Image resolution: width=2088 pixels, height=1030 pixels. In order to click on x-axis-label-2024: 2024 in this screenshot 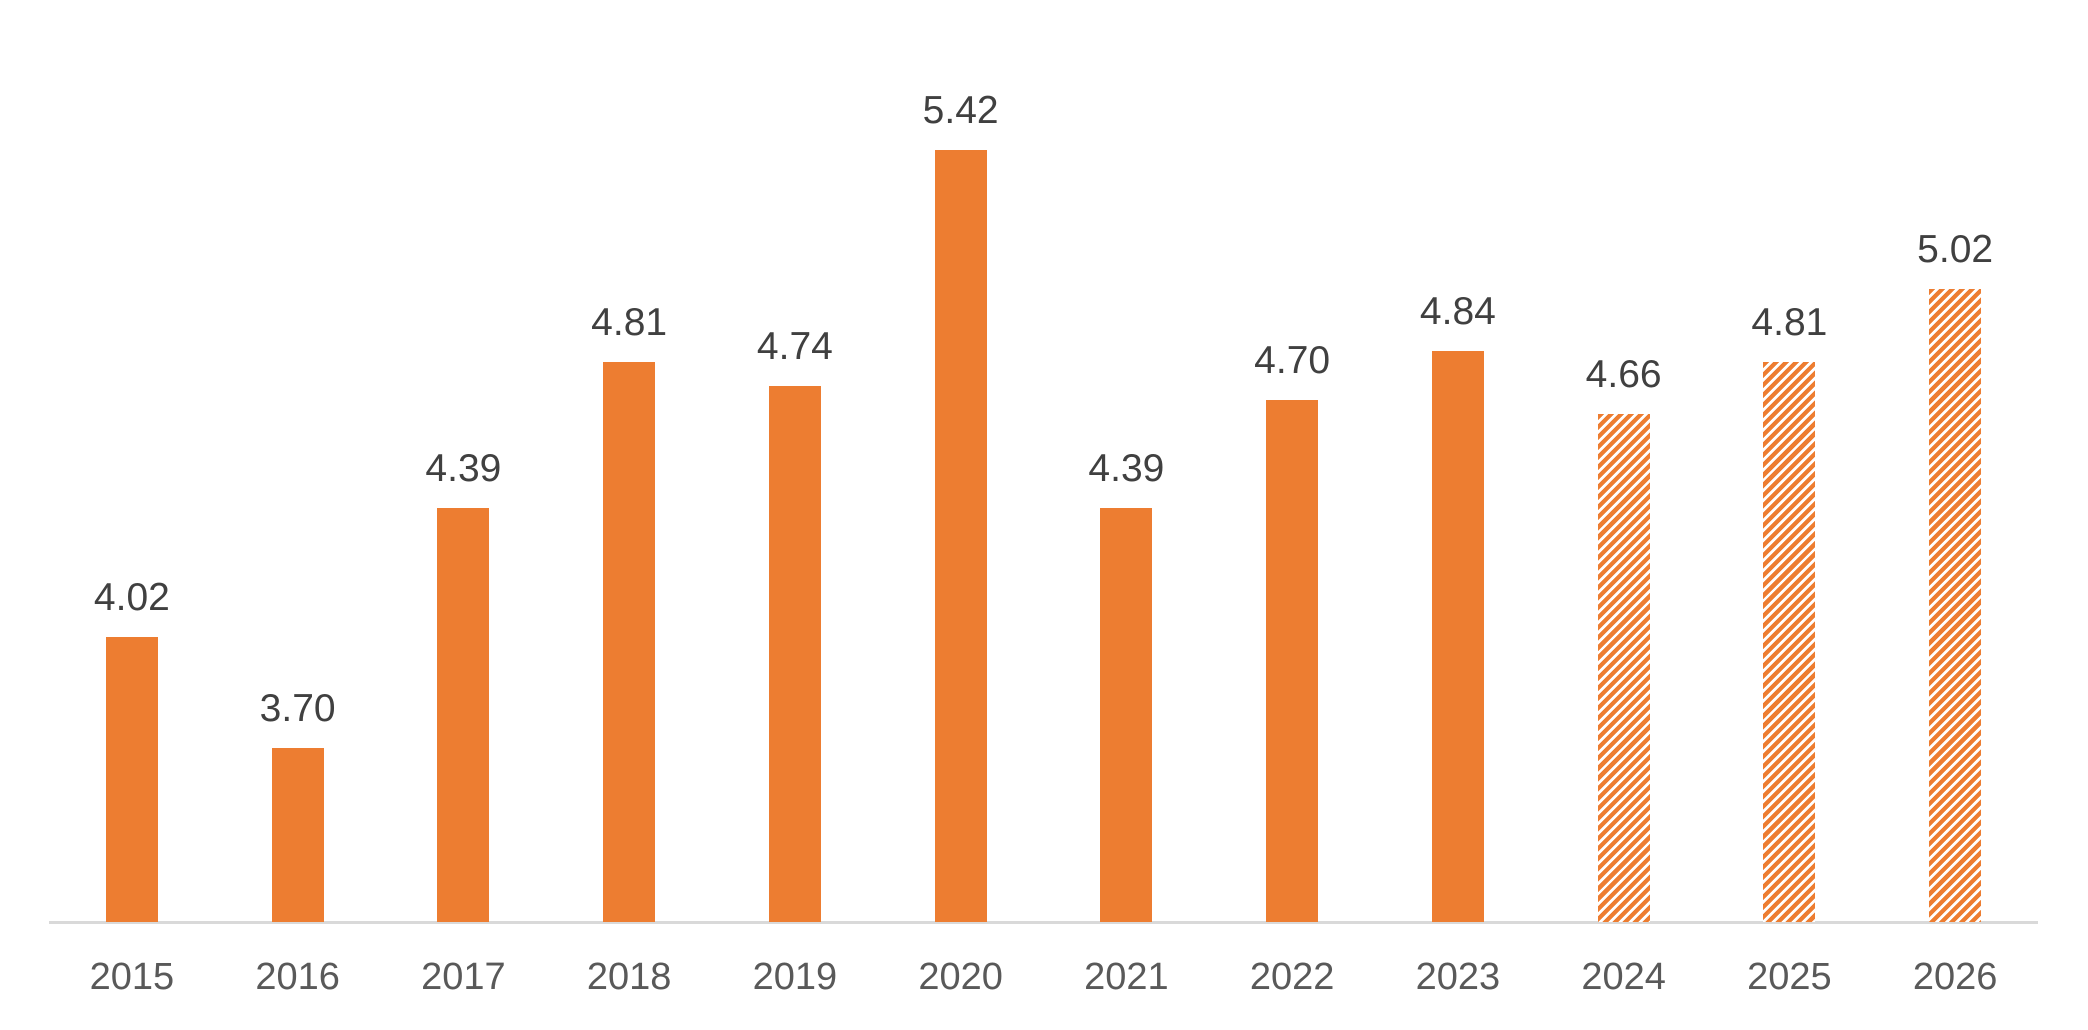, I will do `click(1623, 977)`.